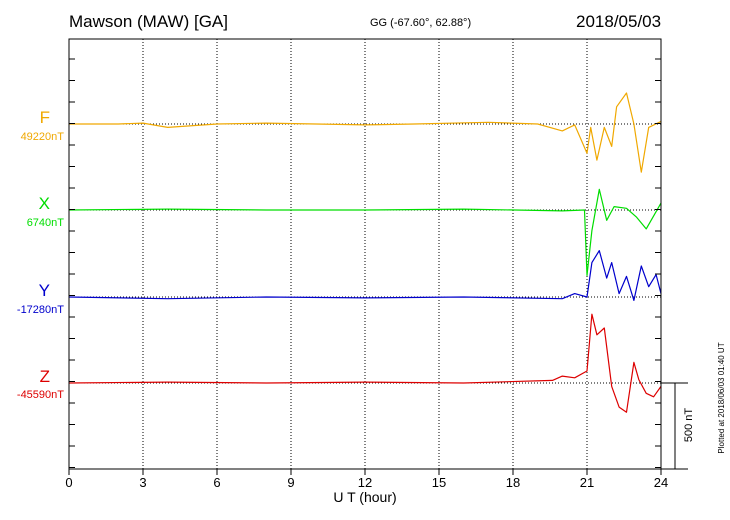 This screenshot has height=520, width=730. I want to click on coordinates-label: GG (-67.60°, 62.88°), so click(421, 23).